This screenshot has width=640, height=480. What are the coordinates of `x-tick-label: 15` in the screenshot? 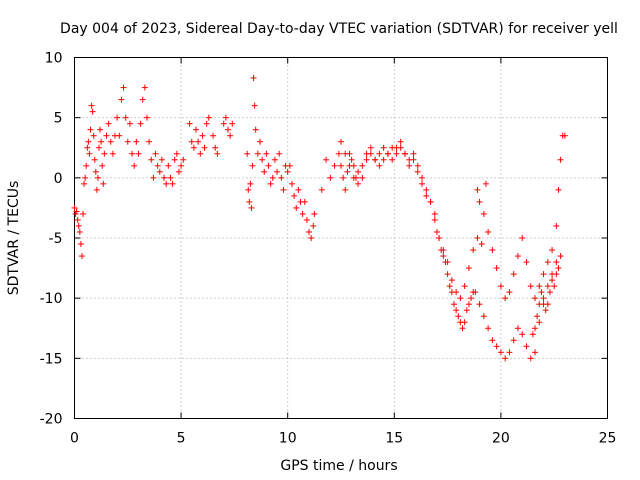 It's located at (394, 439).